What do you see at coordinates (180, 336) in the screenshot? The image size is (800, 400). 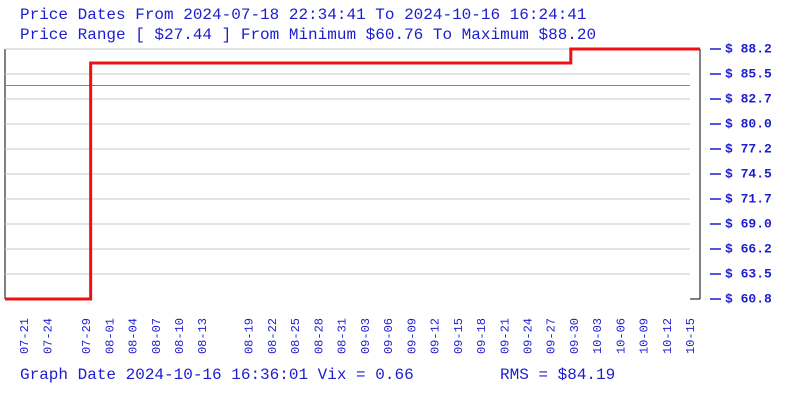 I see `x-tick-label: 08-10` at bounding box center [180, 336].